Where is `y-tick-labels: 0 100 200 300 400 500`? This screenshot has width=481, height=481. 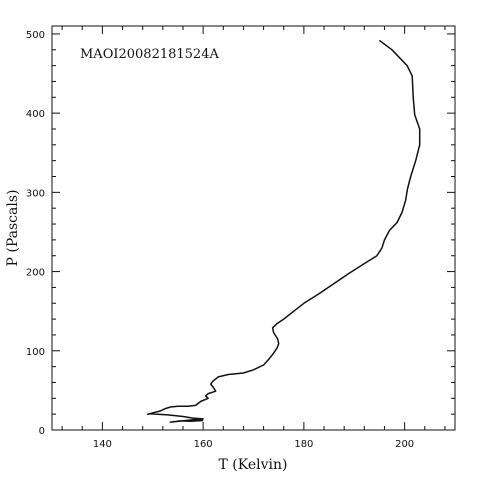
y-tick-labels: 0 100 200 300 400 500 is located at coordinates (35, 233).